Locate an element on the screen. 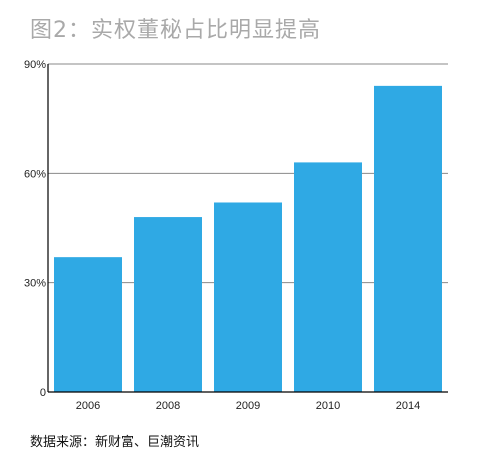 The width and height of the screenshot is (480, 475). bar-2008 is located at coordinates (168, 304).